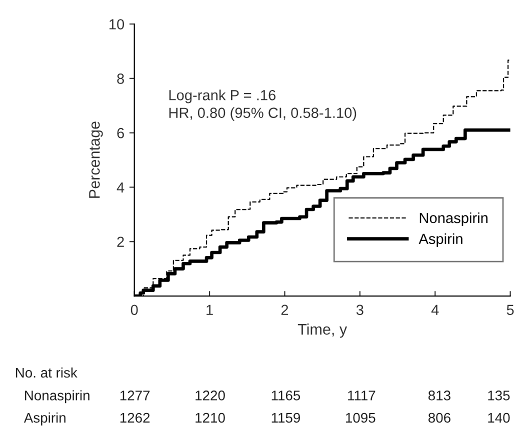 This screenshot has width=531, height=429. Describe the element at coordinates (323, 330) in the screenshot. I see `x-axis-title: Time, y` at that location.